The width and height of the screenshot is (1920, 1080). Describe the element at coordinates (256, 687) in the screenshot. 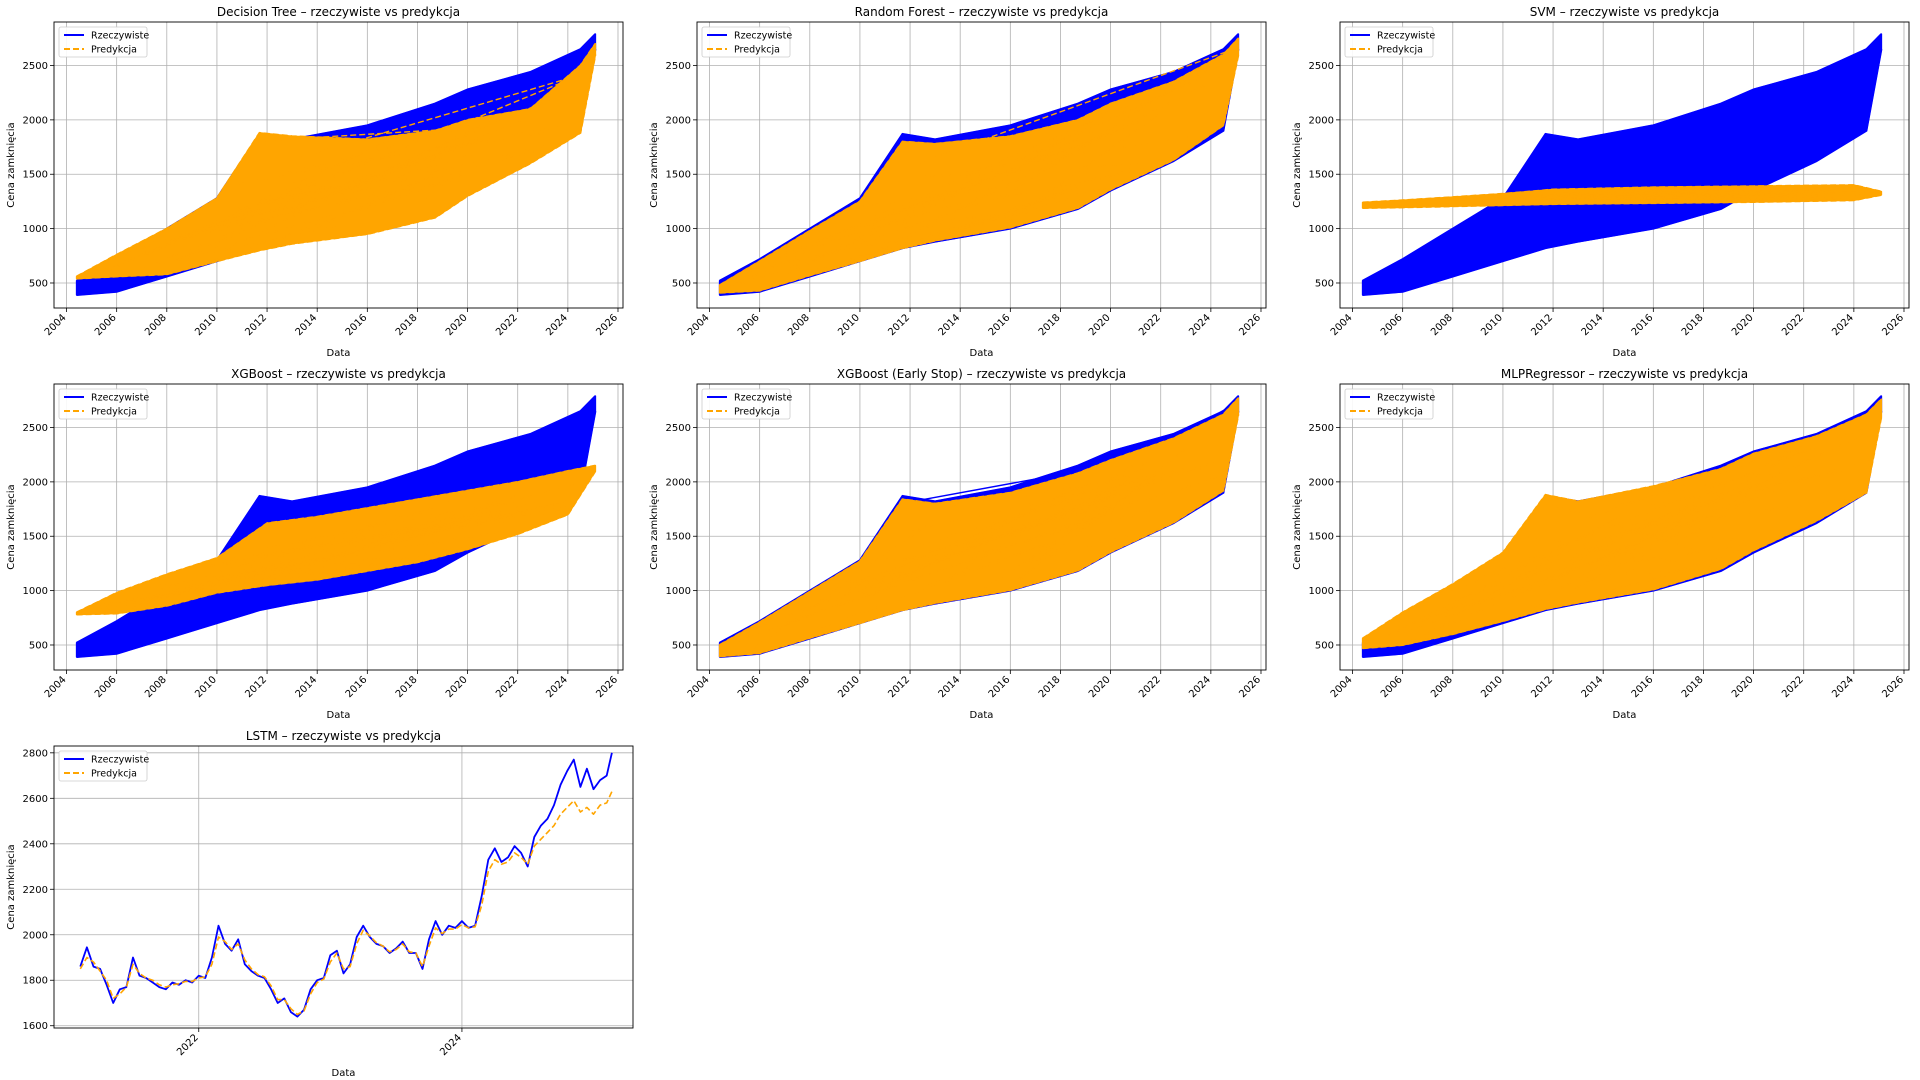

I see `x-tick-label: 2012` at that location.